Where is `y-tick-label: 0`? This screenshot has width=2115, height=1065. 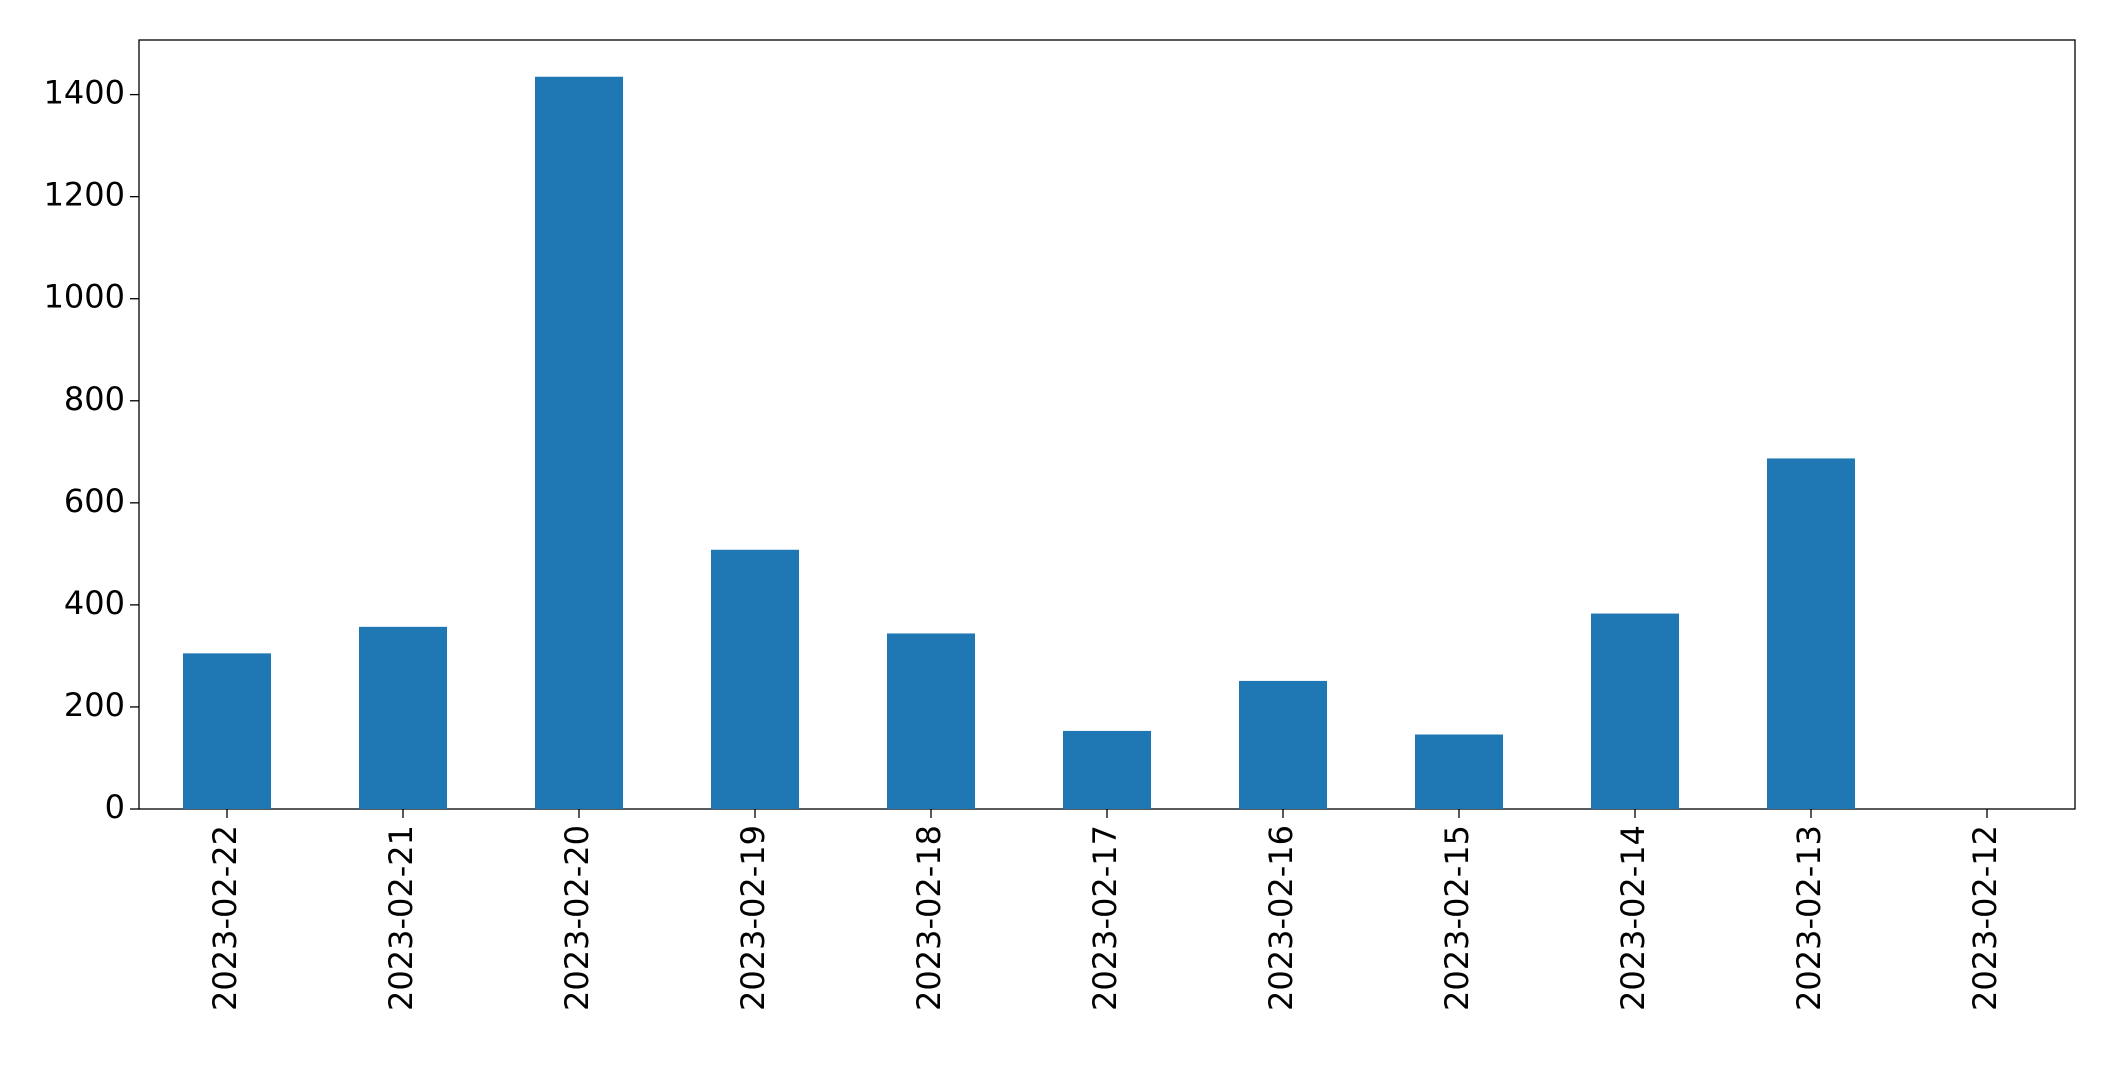
y-tick-label: 0 is located at coordinates (115, 807).